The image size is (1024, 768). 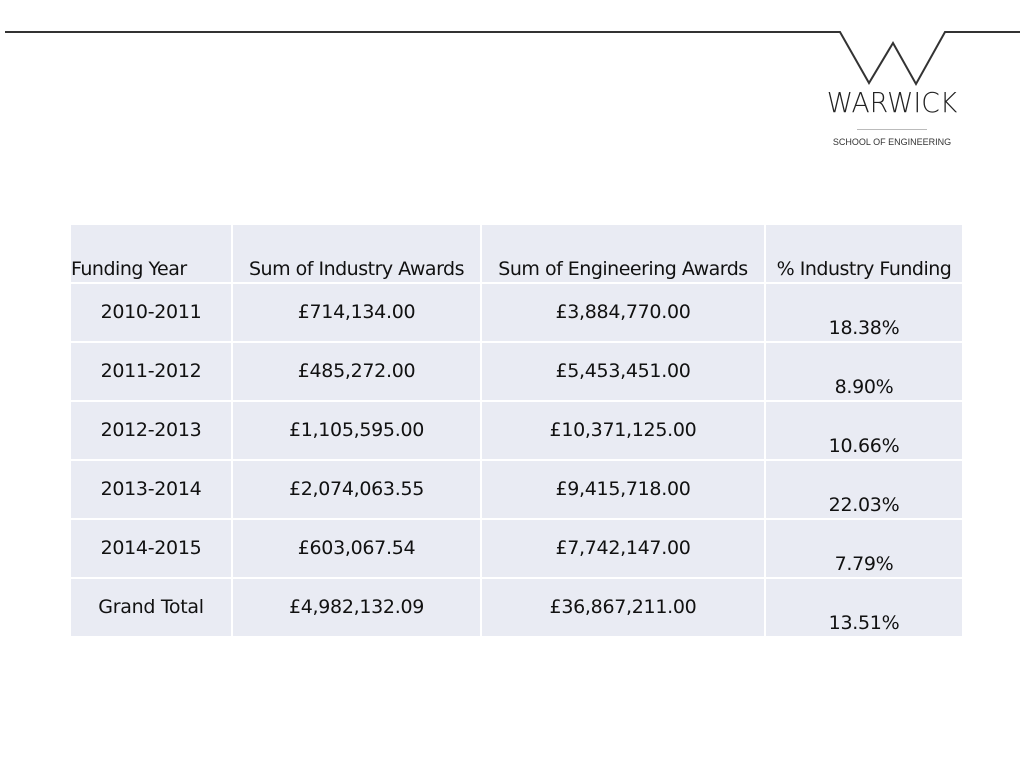 What do you see at coordinates (623, 430) in the screenshot?
I see `cell-engineering-awards: £10,371,125.00` at bounding box center [623, 430].